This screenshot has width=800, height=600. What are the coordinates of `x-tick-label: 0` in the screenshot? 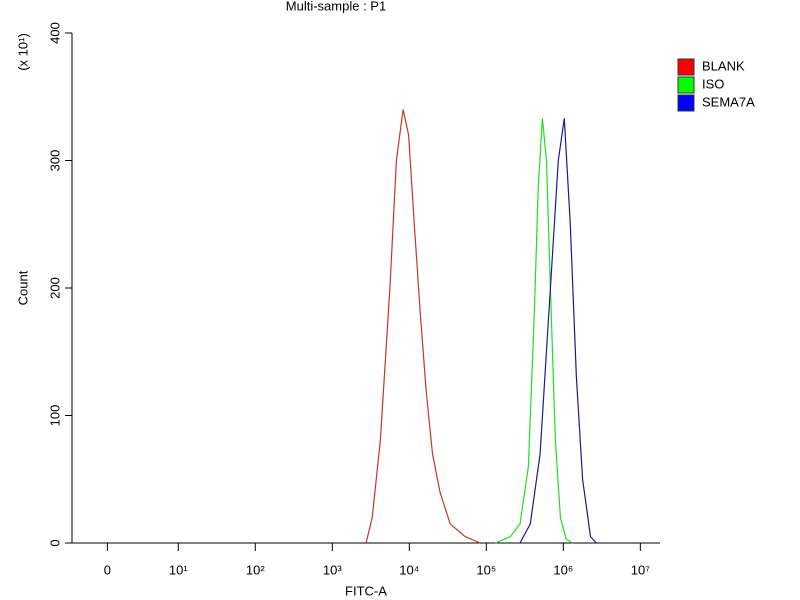 It's located at (107, 569).